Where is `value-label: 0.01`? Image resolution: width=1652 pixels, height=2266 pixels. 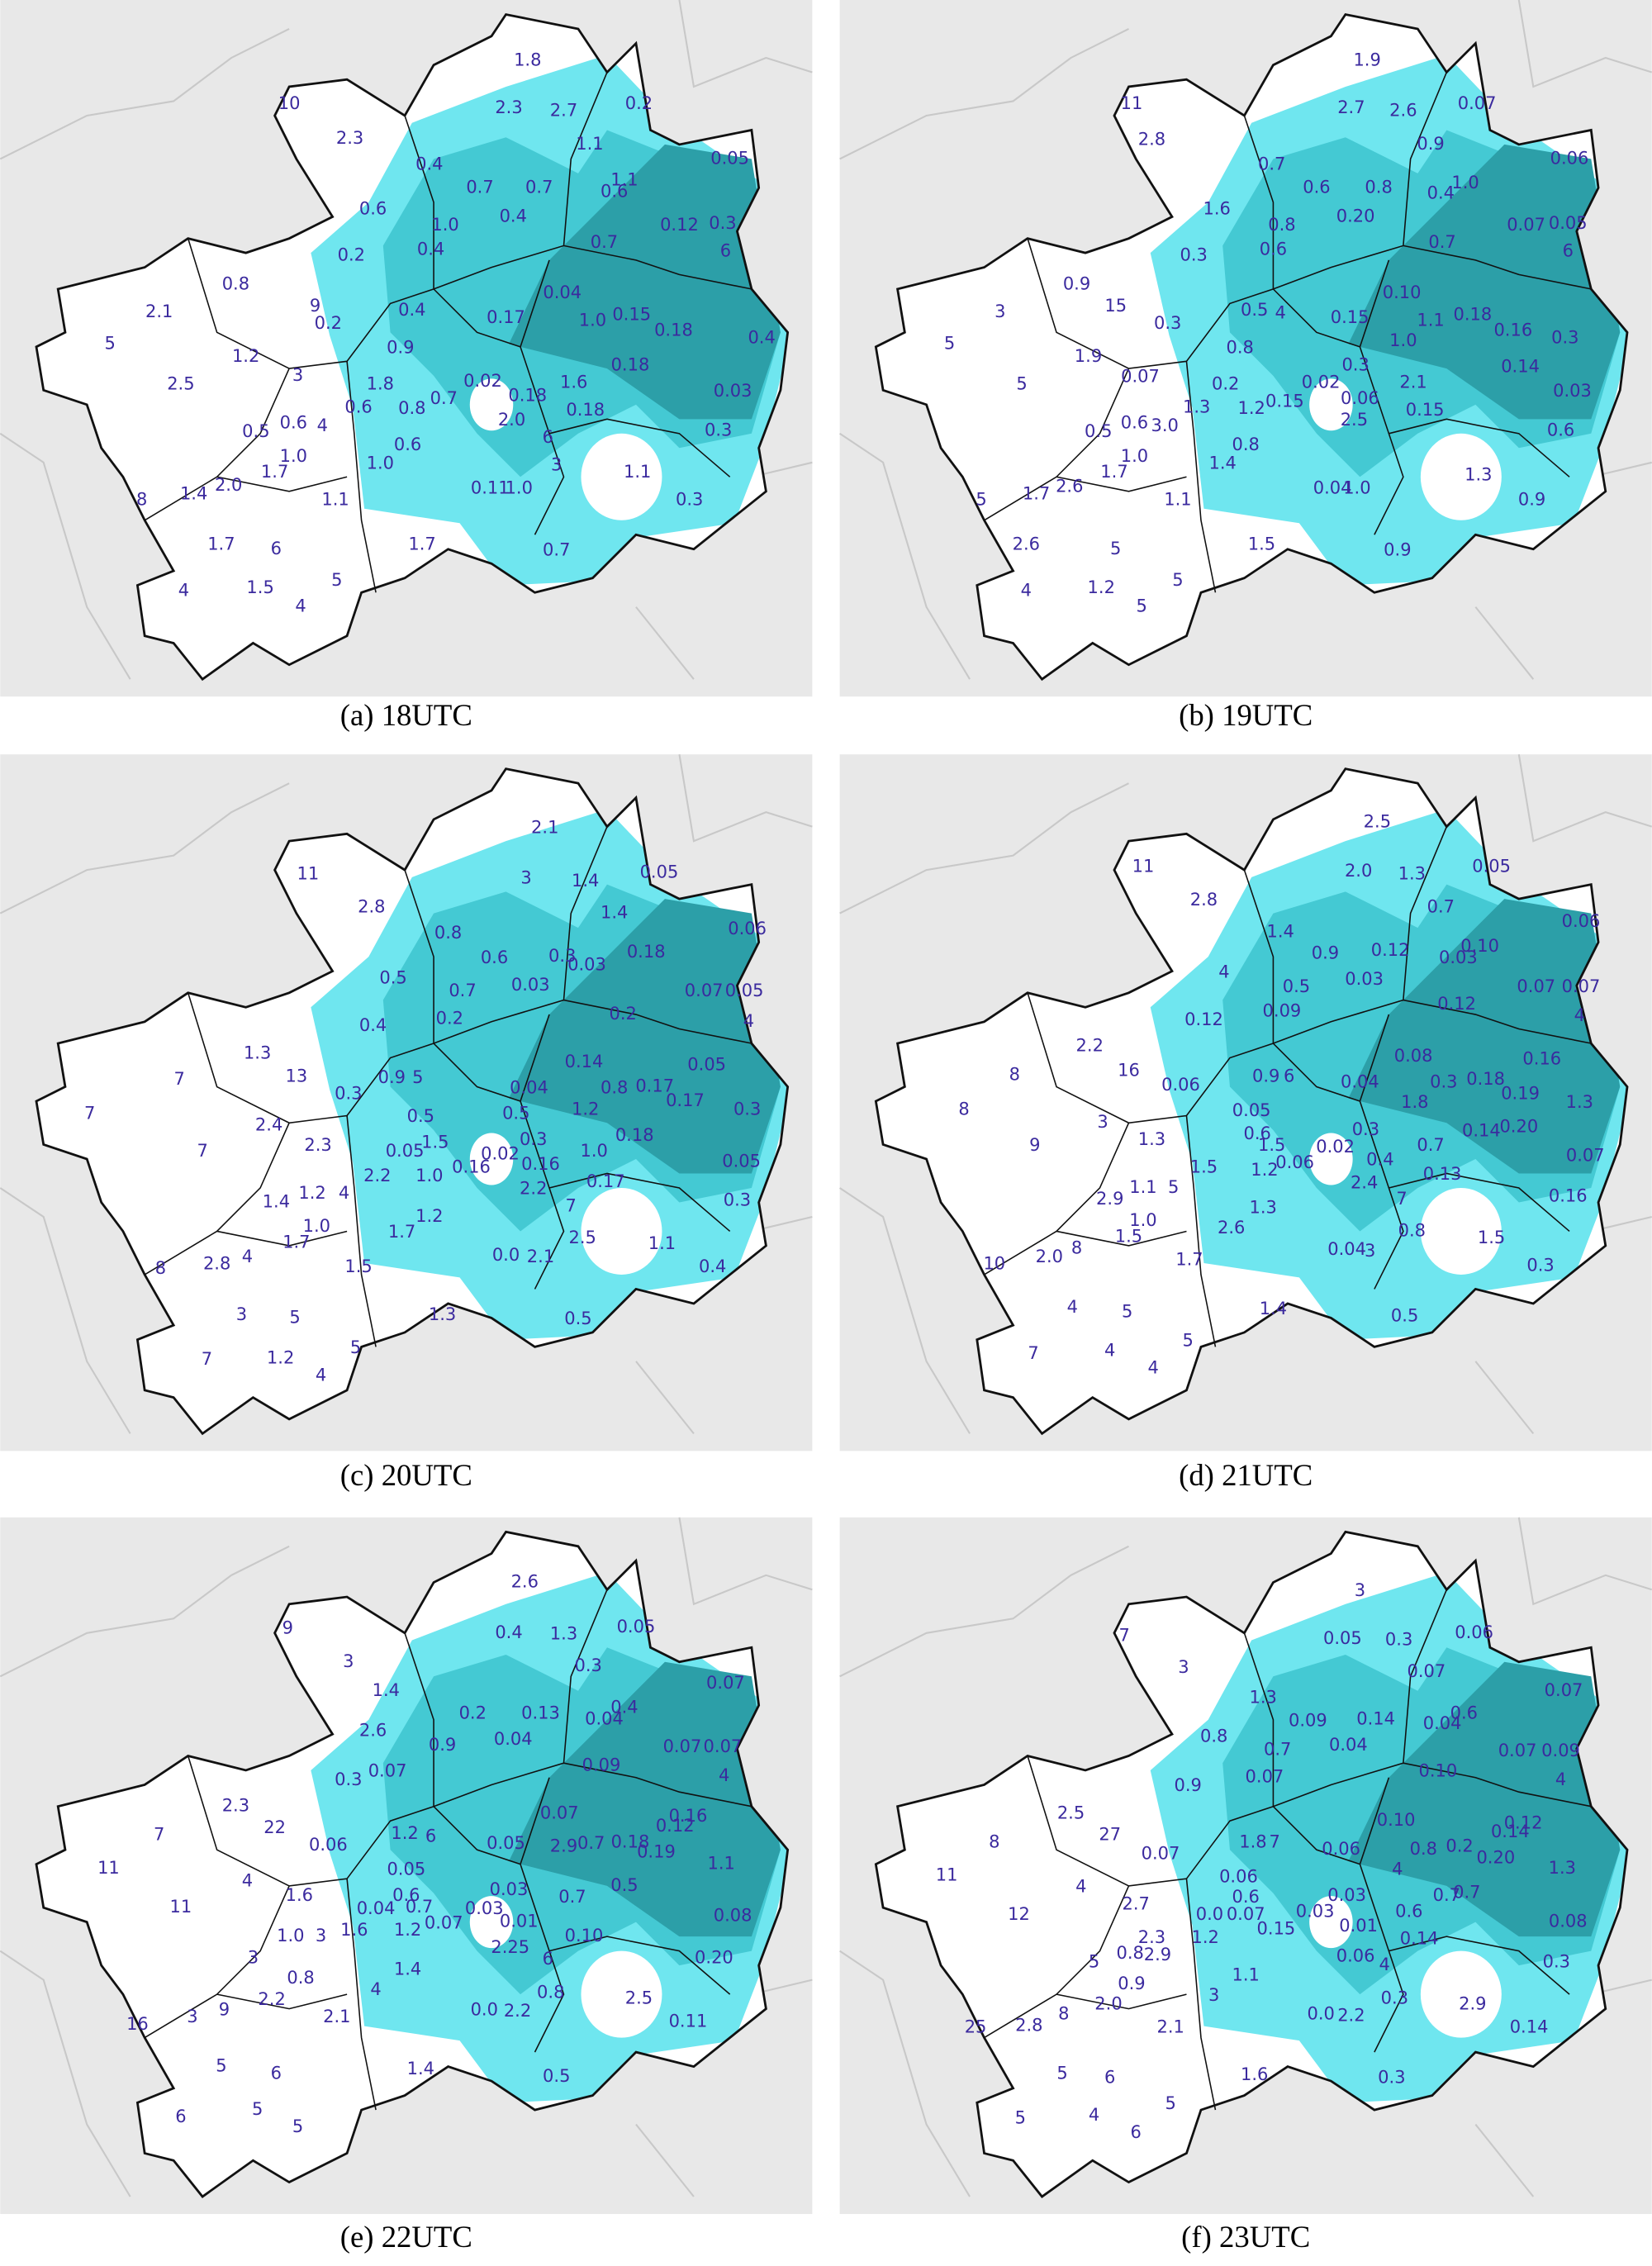 value-label: 0.01 is located at coordinates (1358, 1926).